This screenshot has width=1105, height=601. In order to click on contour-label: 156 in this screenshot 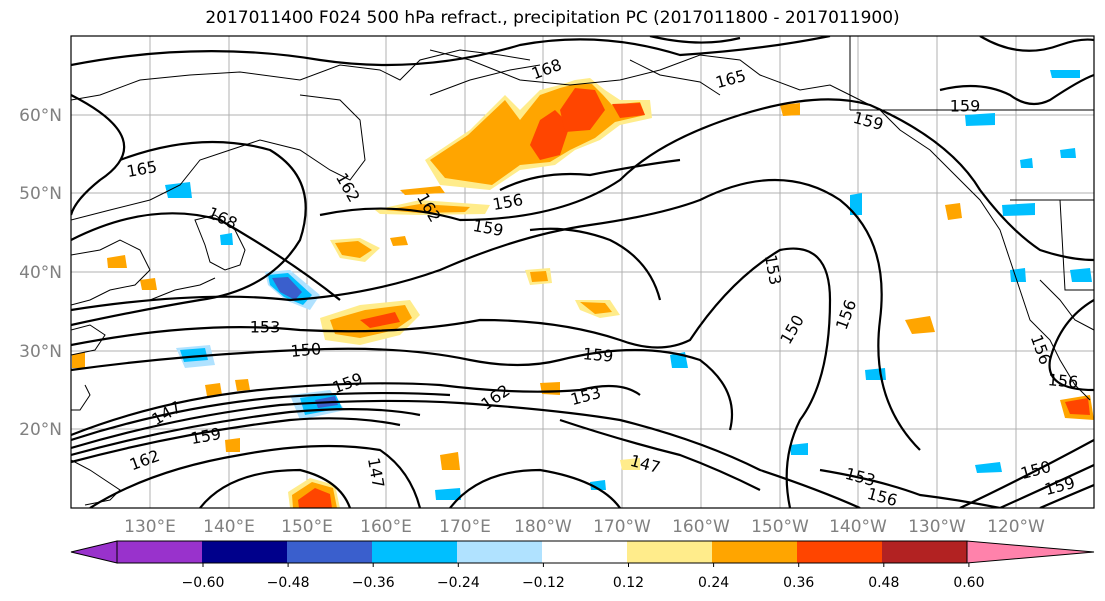, I will do `click(1063, 381)`.